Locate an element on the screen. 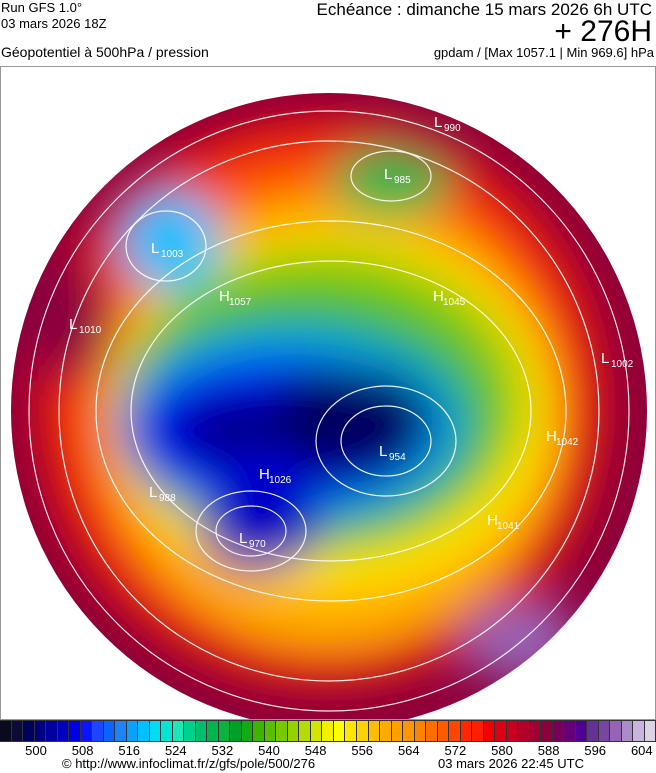 The height and width of the screenshot is (773, 656). field-title: Géopotentiel à 500hPa / pression is located at coordinates (105, 52).